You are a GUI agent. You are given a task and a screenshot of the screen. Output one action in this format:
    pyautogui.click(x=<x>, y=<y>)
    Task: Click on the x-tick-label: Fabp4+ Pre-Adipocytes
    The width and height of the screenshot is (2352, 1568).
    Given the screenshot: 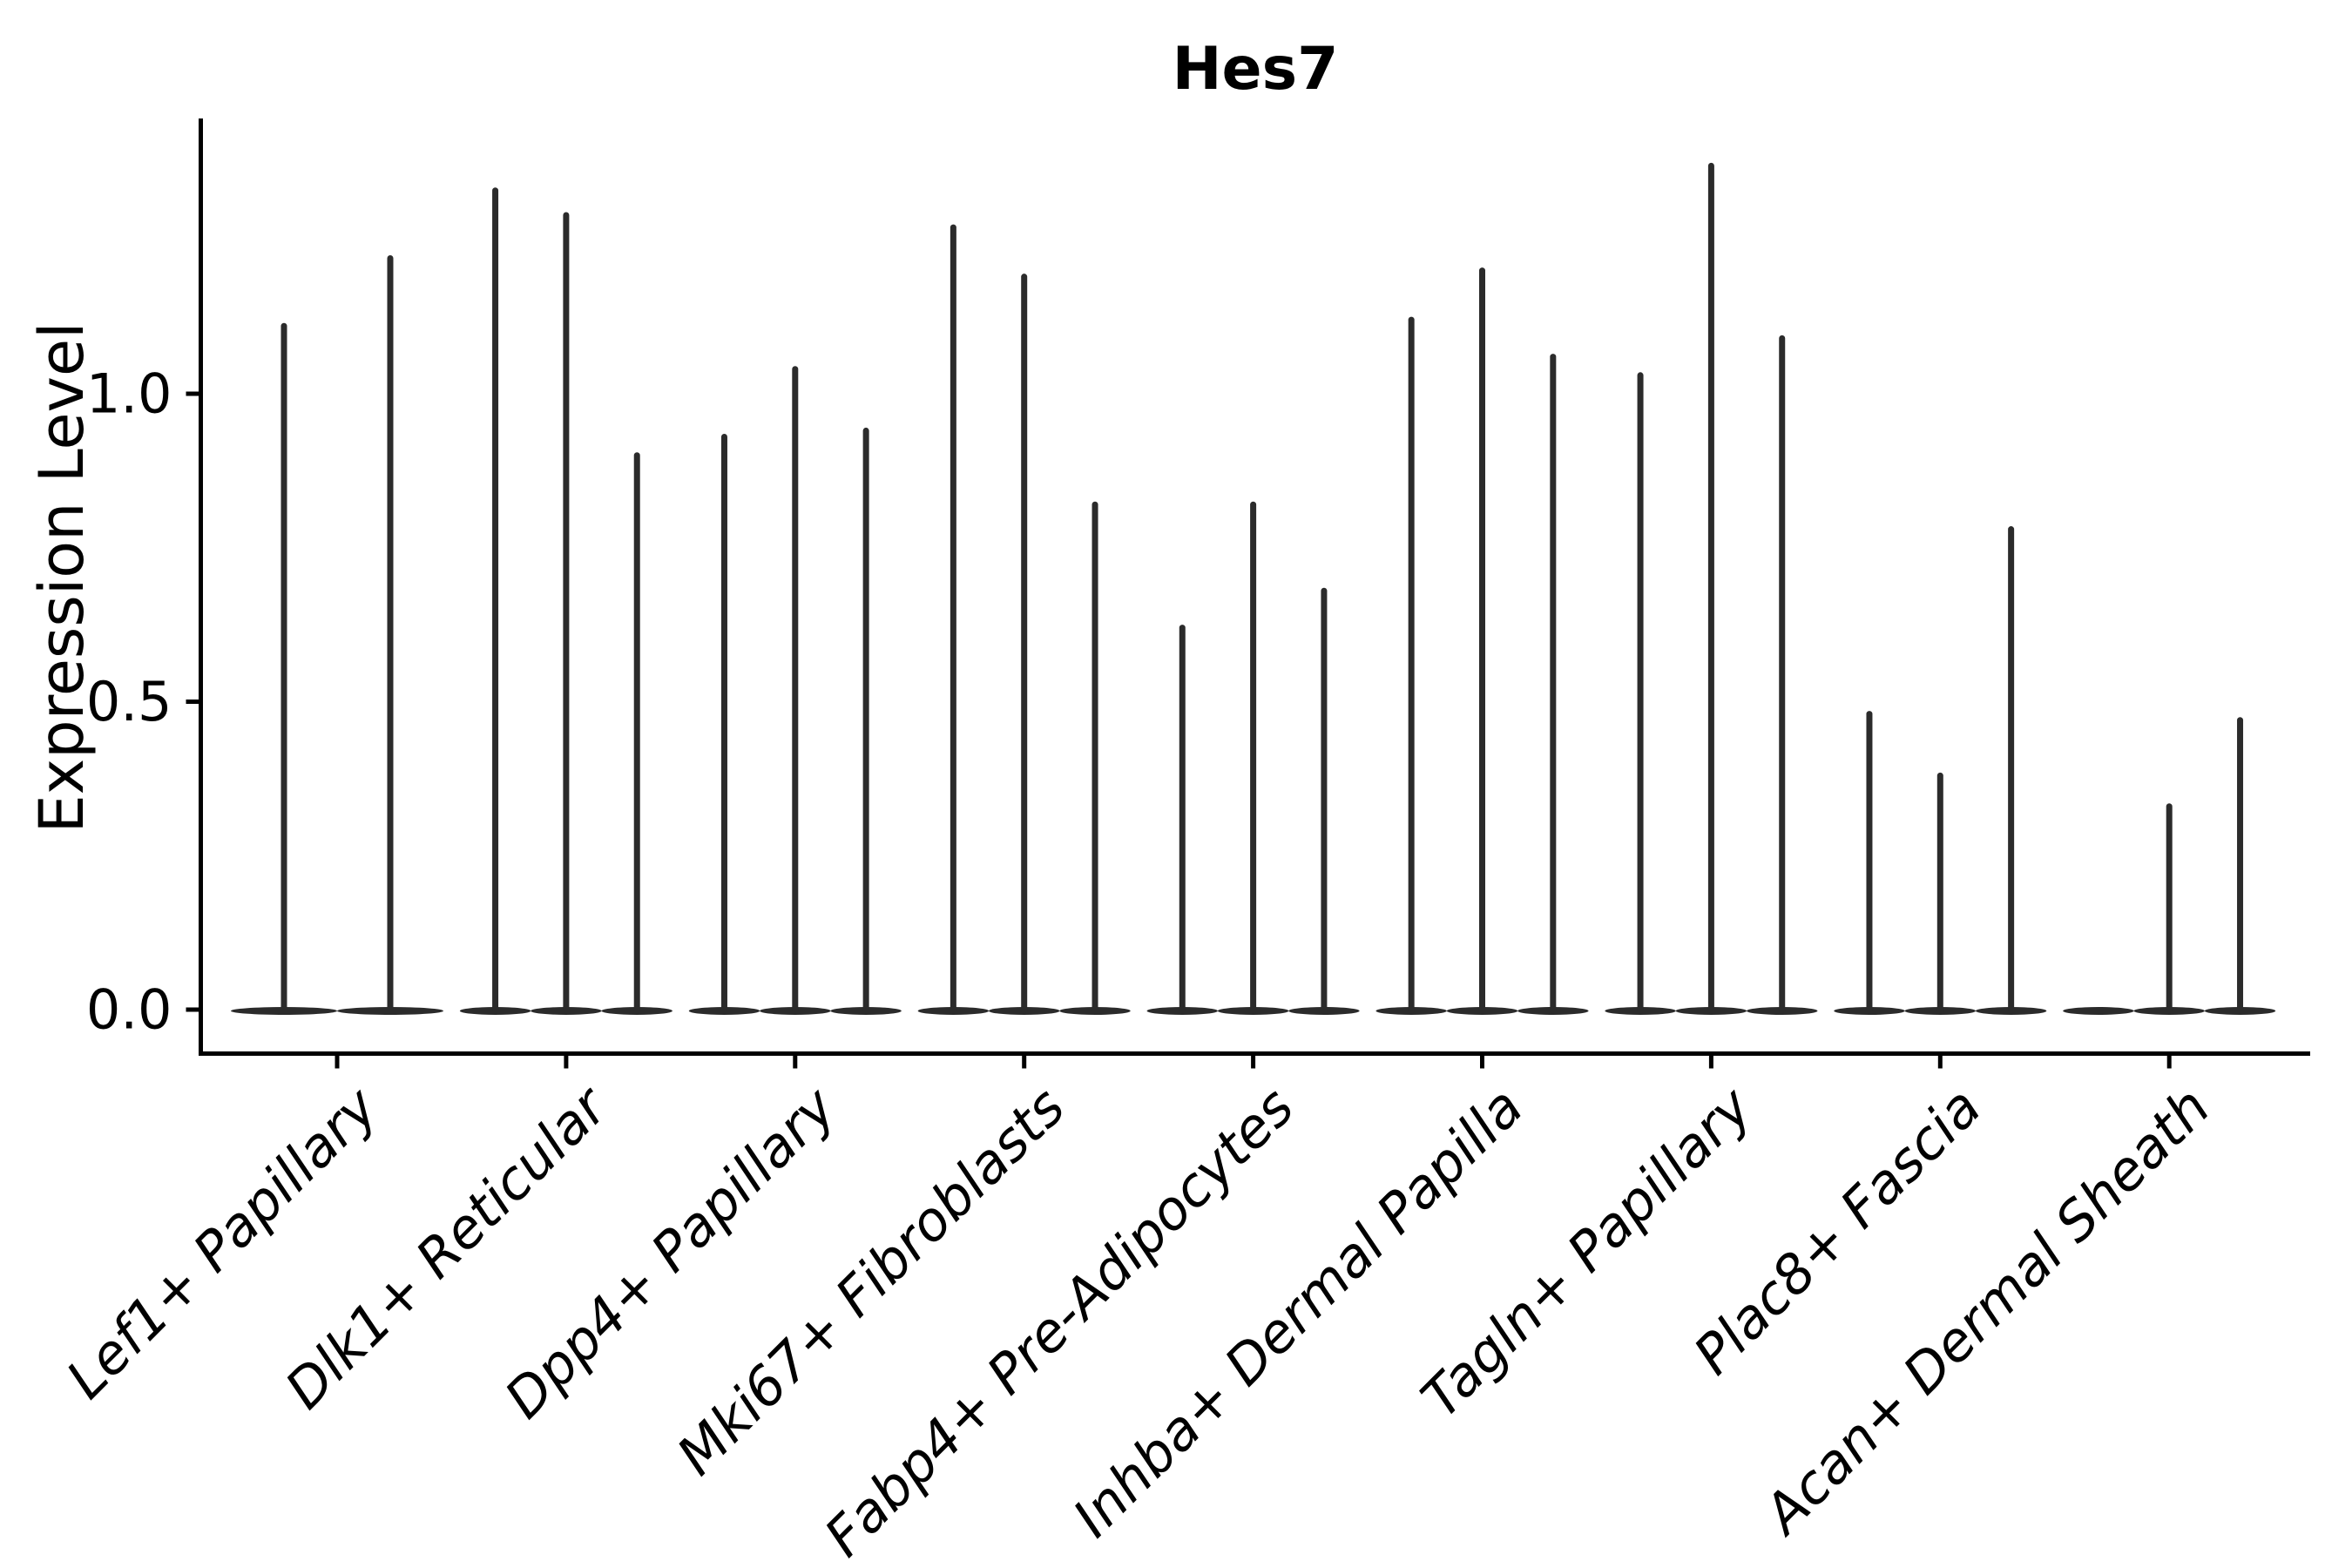 What is the action you would take?
    pyautogui.click(x=1059, y=1321)
    